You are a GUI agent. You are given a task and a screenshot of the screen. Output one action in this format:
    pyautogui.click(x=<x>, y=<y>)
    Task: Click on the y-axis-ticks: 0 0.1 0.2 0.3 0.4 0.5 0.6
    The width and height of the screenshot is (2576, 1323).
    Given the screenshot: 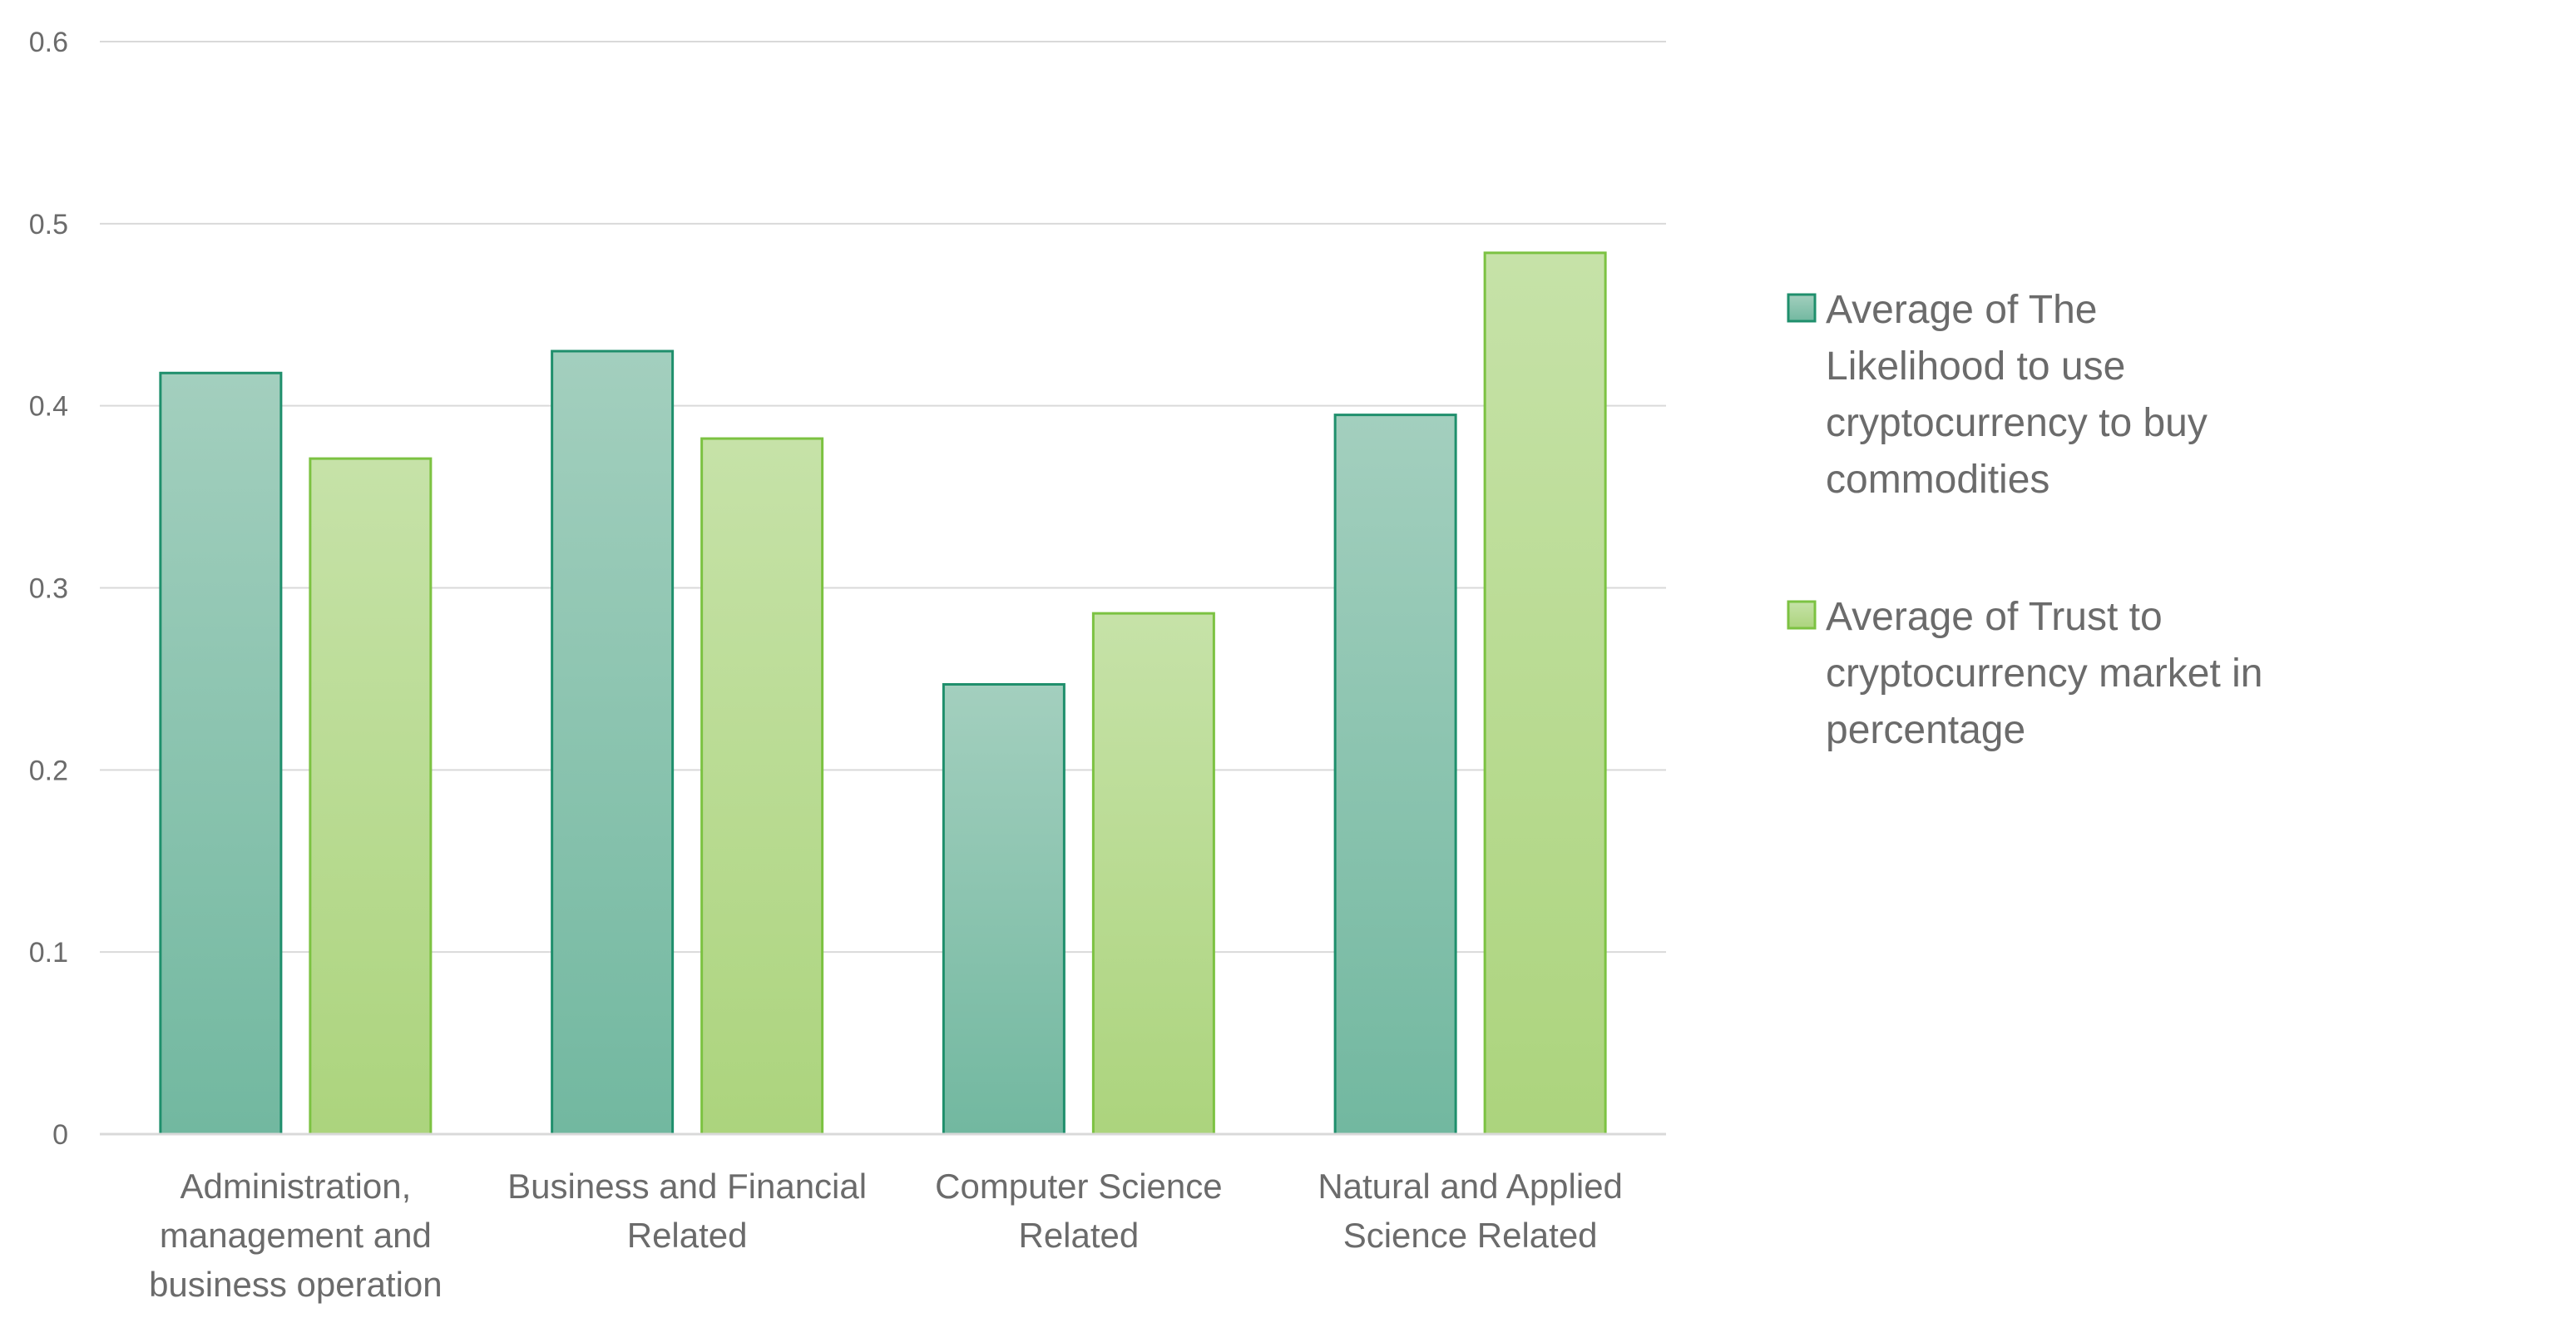 What is the action you would take?
    pyautogui.click(x=48, y=589)
    